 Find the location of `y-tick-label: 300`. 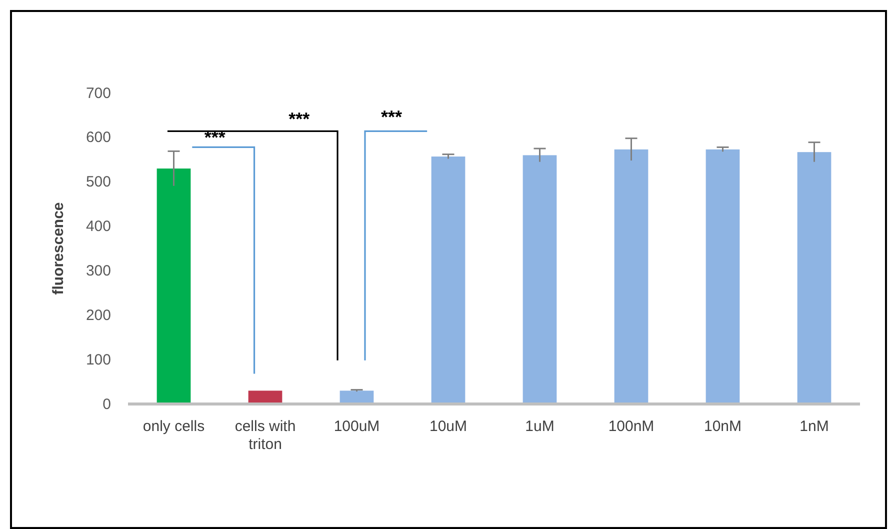

y-tick-label: 300 is located at coordinates (98, 271).